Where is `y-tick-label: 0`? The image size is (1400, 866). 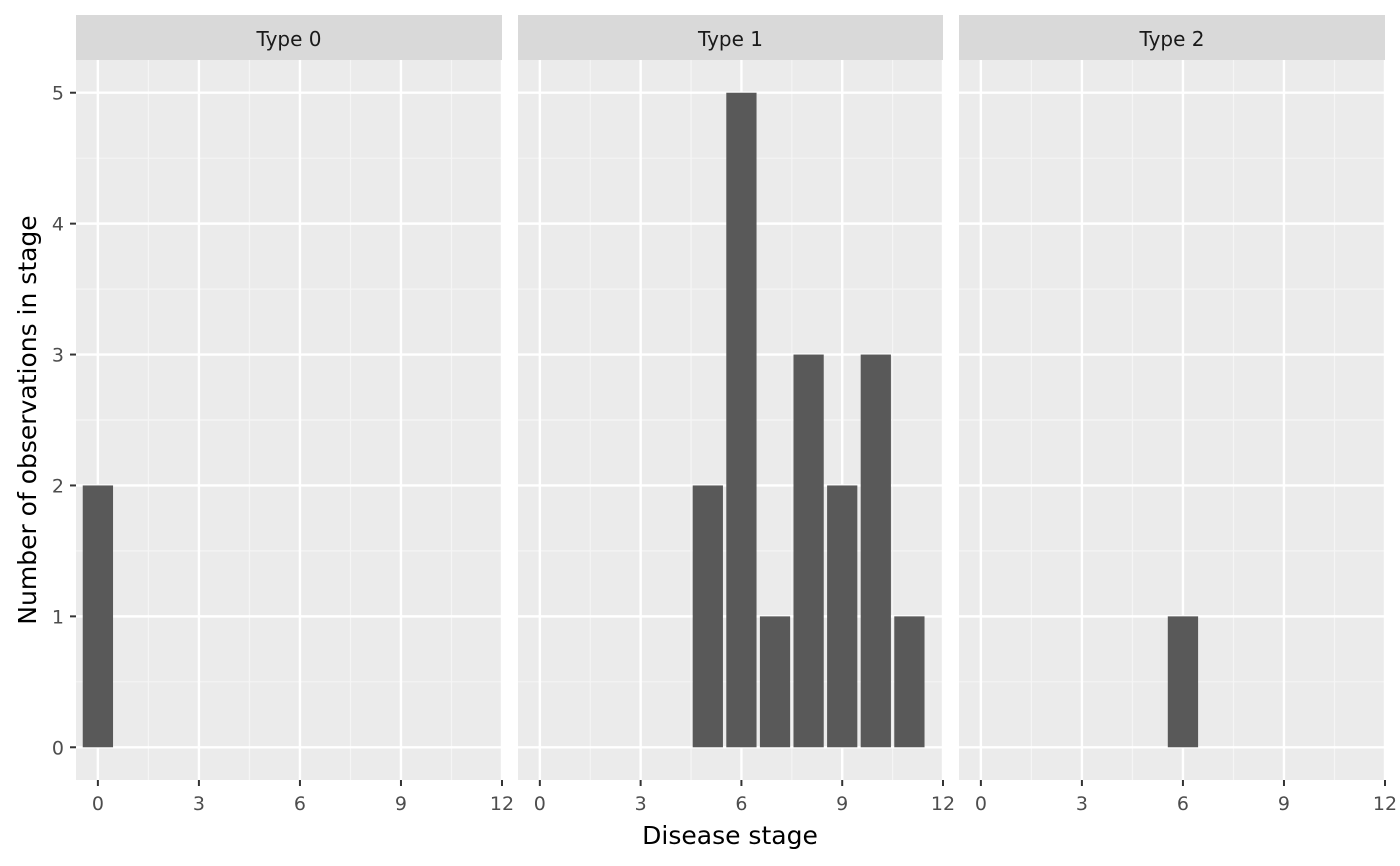 y-tick-label: 0 is located at coordinates (58, 748).